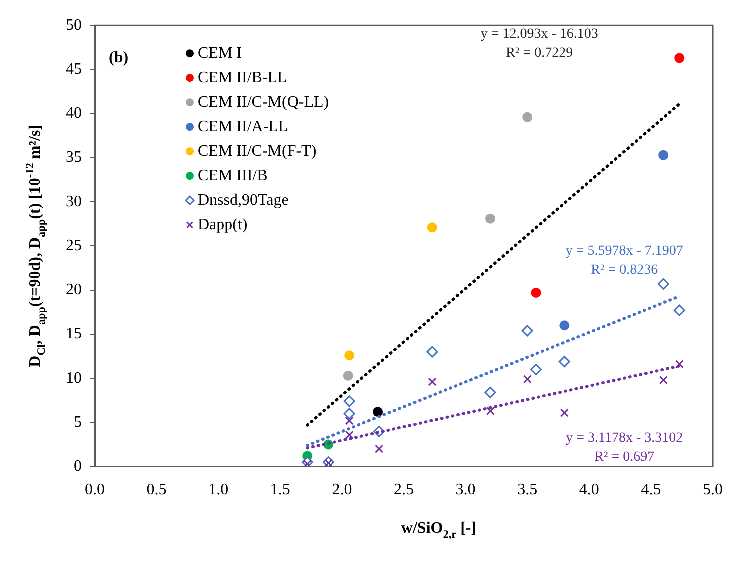 This screenshot has width=739, height=561. I want to click on legend-label: CEM III/B, so click(233, 175).